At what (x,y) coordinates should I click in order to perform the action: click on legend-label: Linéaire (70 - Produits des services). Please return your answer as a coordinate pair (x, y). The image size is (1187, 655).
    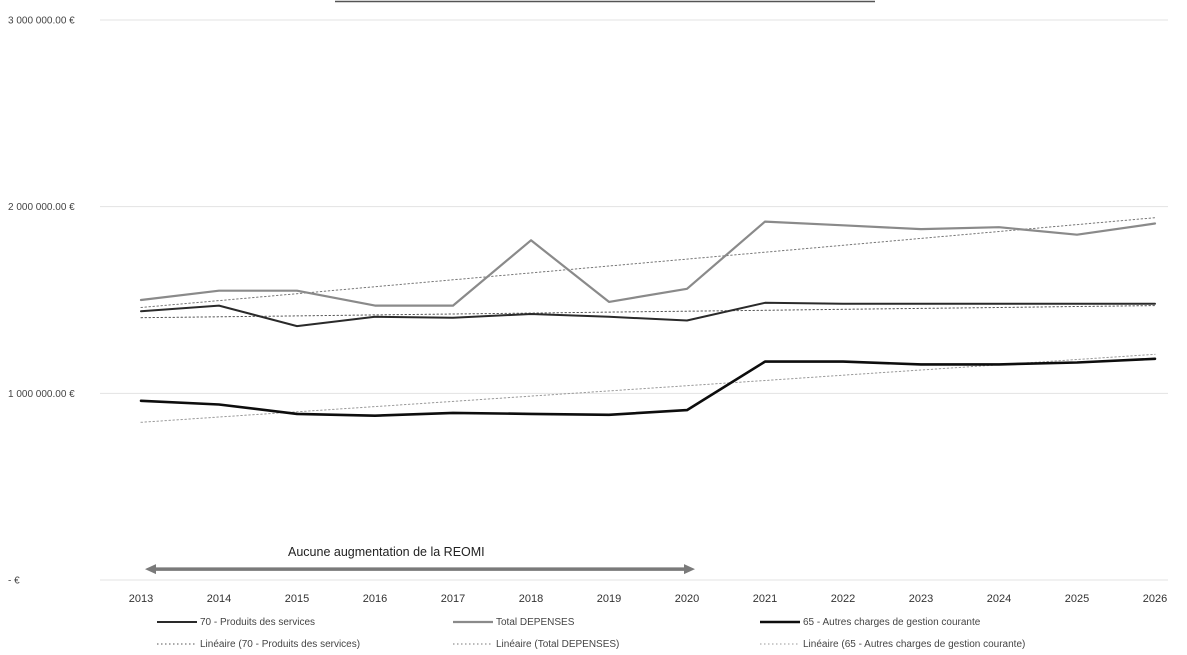
    Looking at the image, I should click on (280, 644).